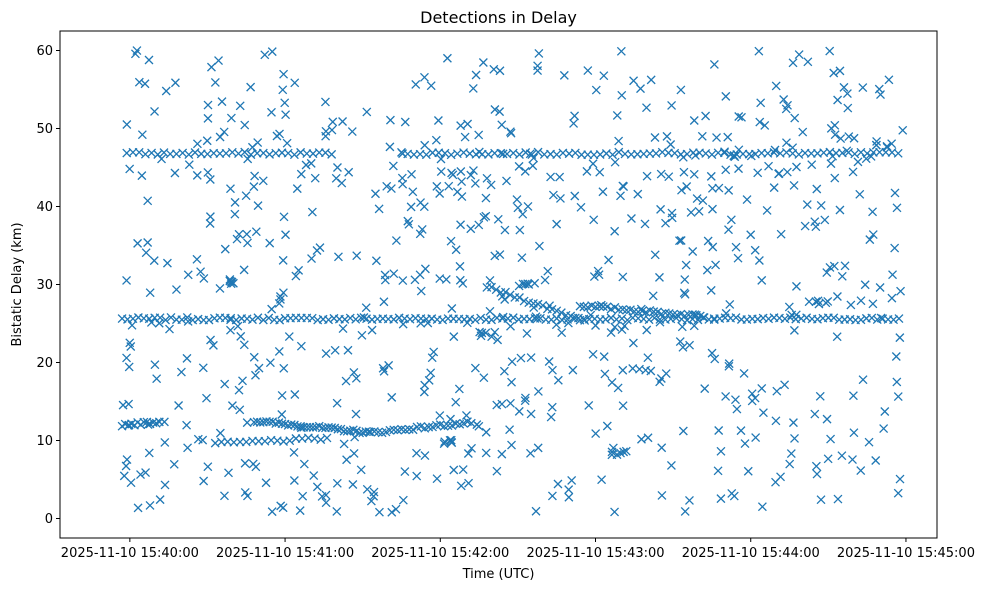  Describe the element at coordinates (44, 441) in the screenshot. I see `y-tick-label: 10` at that location.